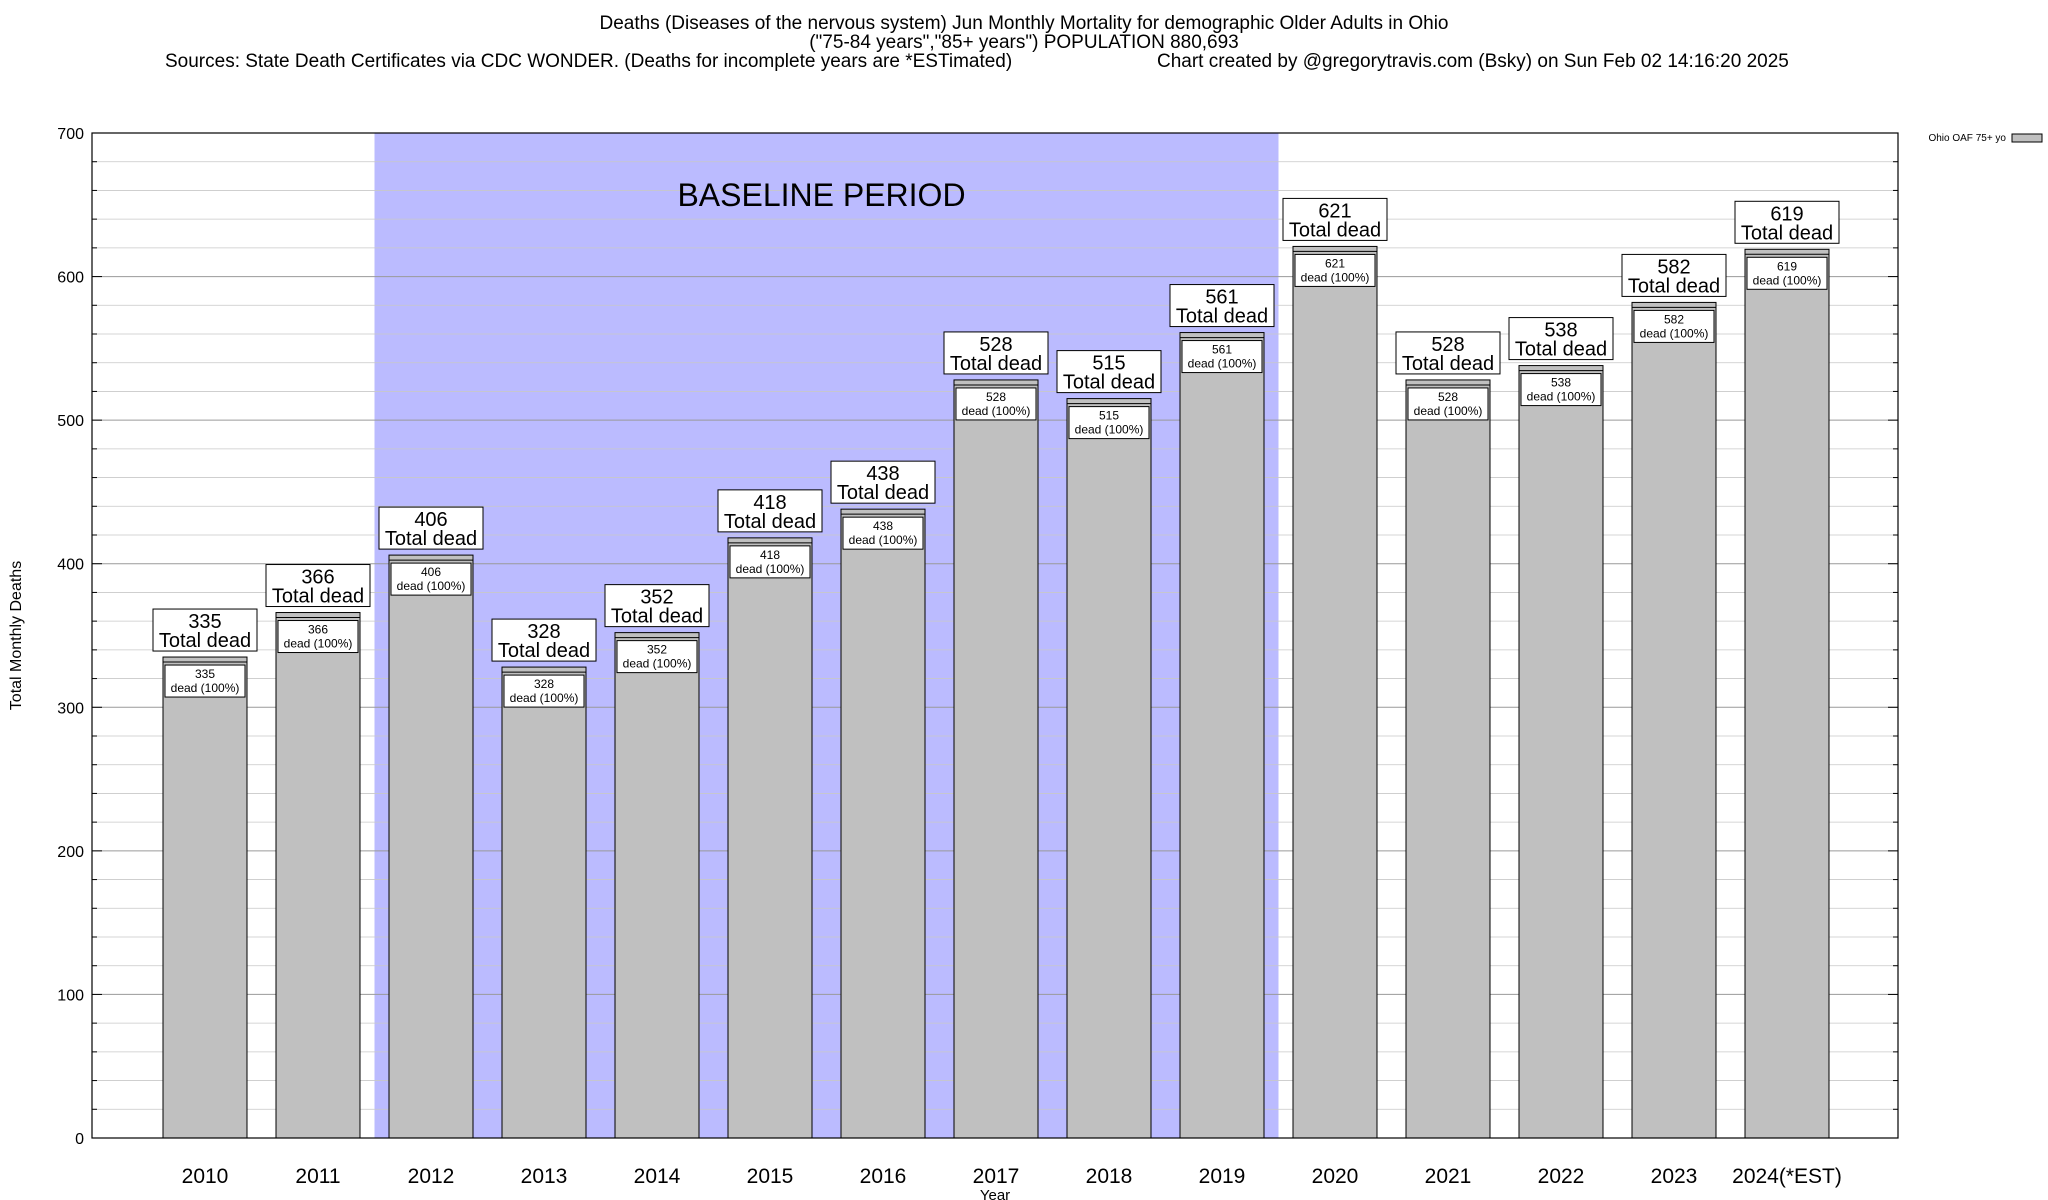 This screenshot has height=1200, width=2048. Describe the element at coordinates (70, 565) in the screenshot. I see `y-tick-label: 400` at that location.